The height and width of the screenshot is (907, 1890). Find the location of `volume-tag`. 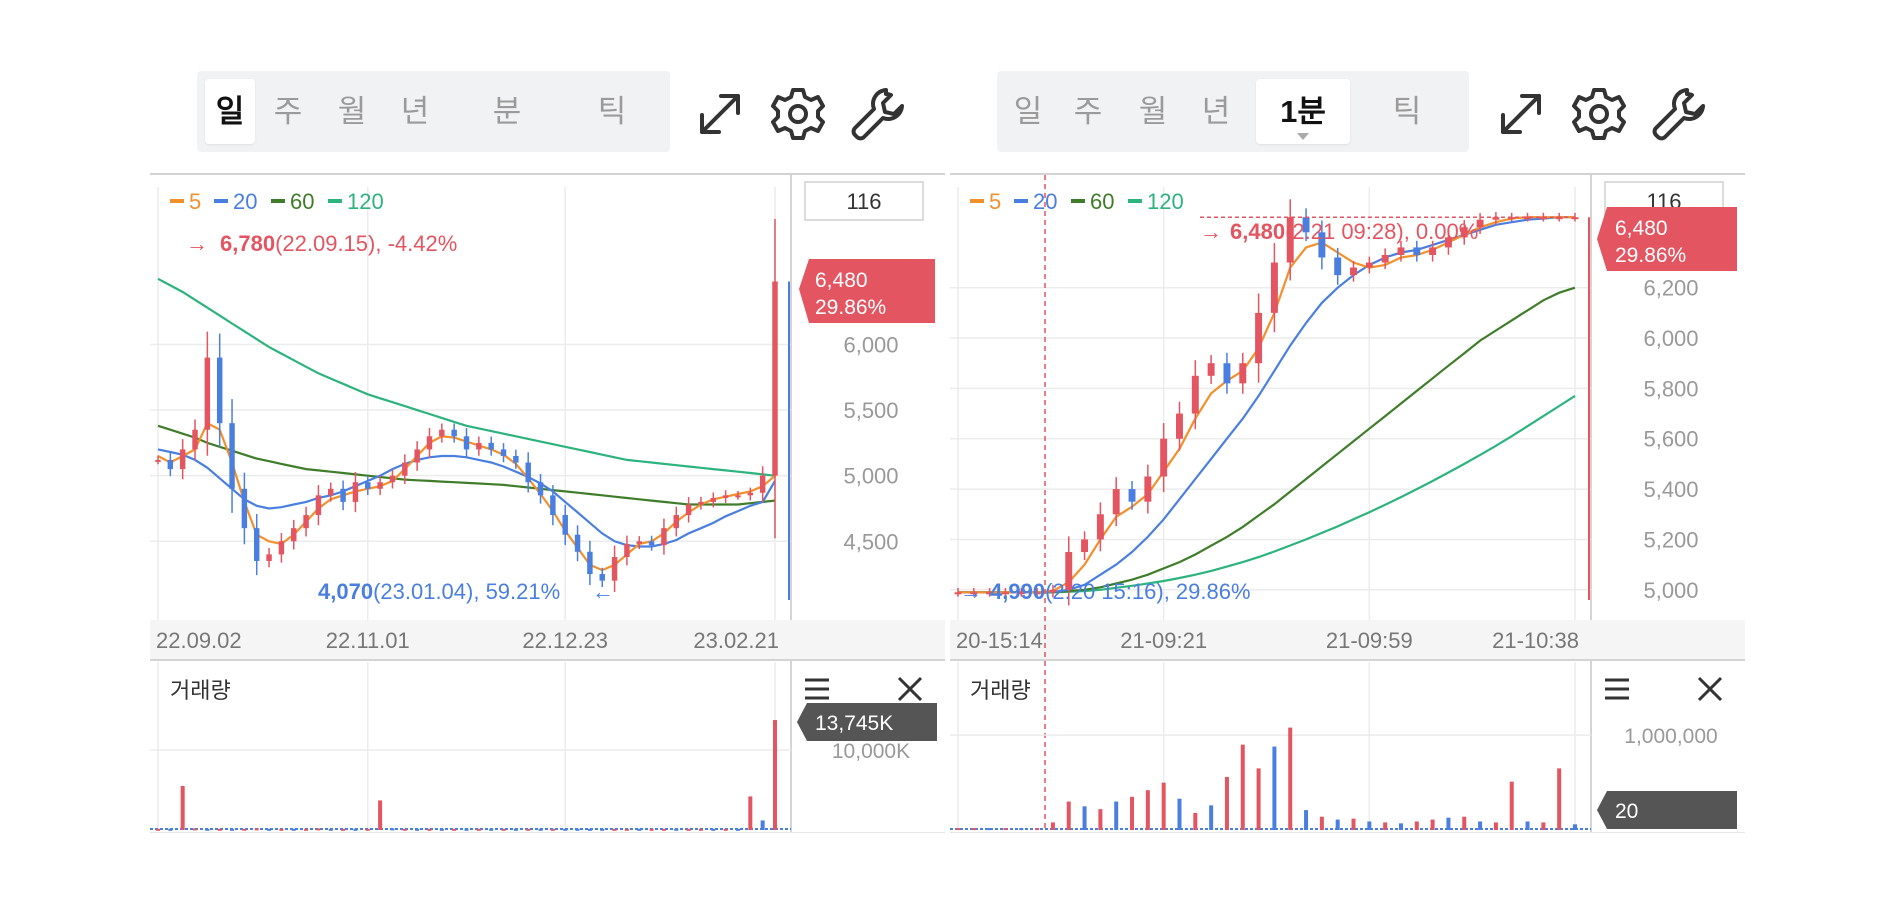

volume-tag is located at coordinates (867, 722).